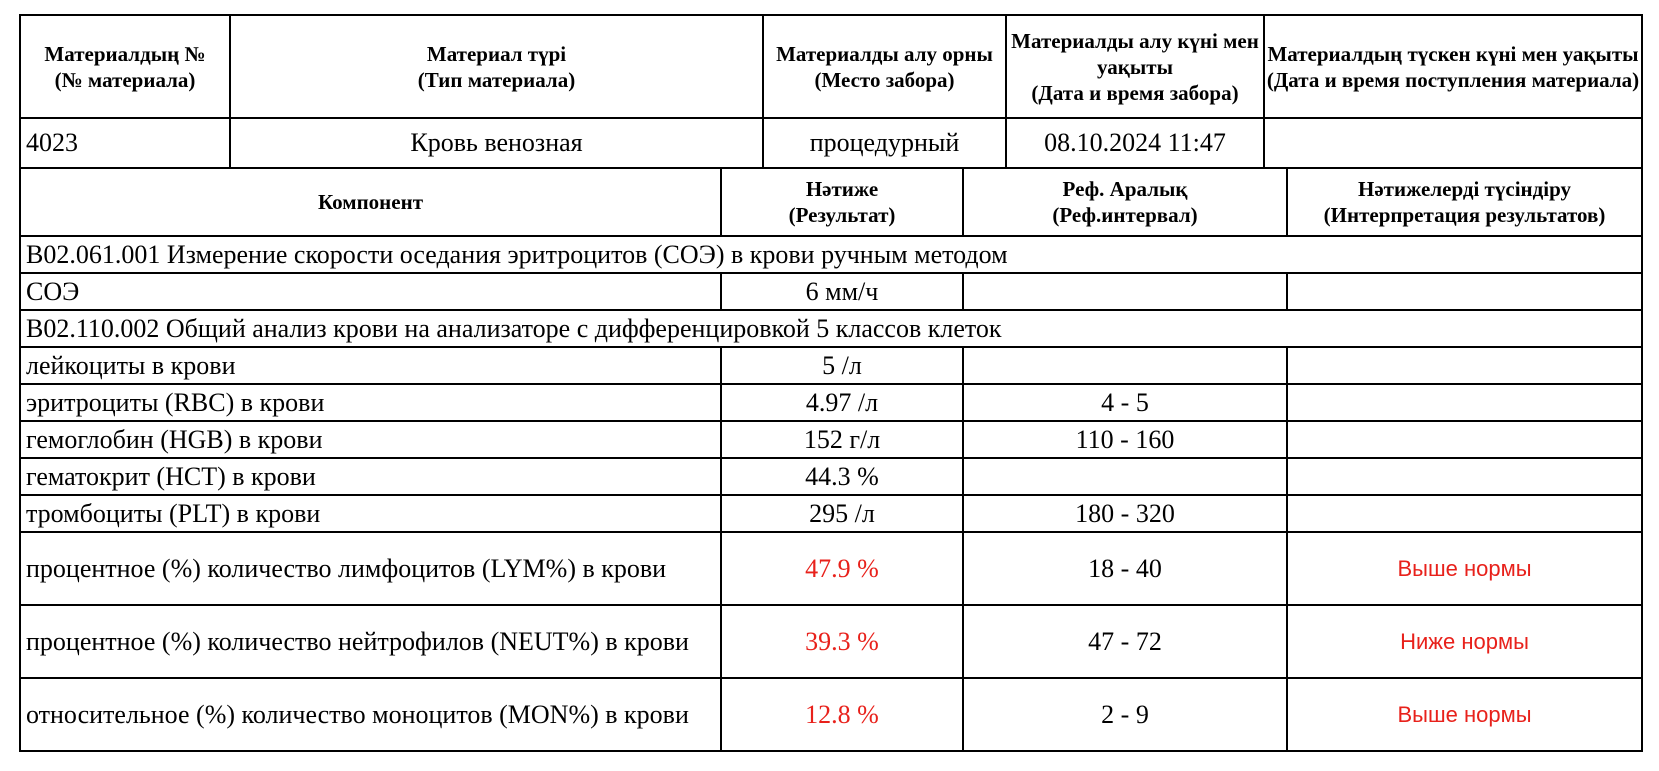  Describe the element at coordinates (1464, 641) in the screenshot. I see `interpretation-below-normal: Ниже нормы` at that location.